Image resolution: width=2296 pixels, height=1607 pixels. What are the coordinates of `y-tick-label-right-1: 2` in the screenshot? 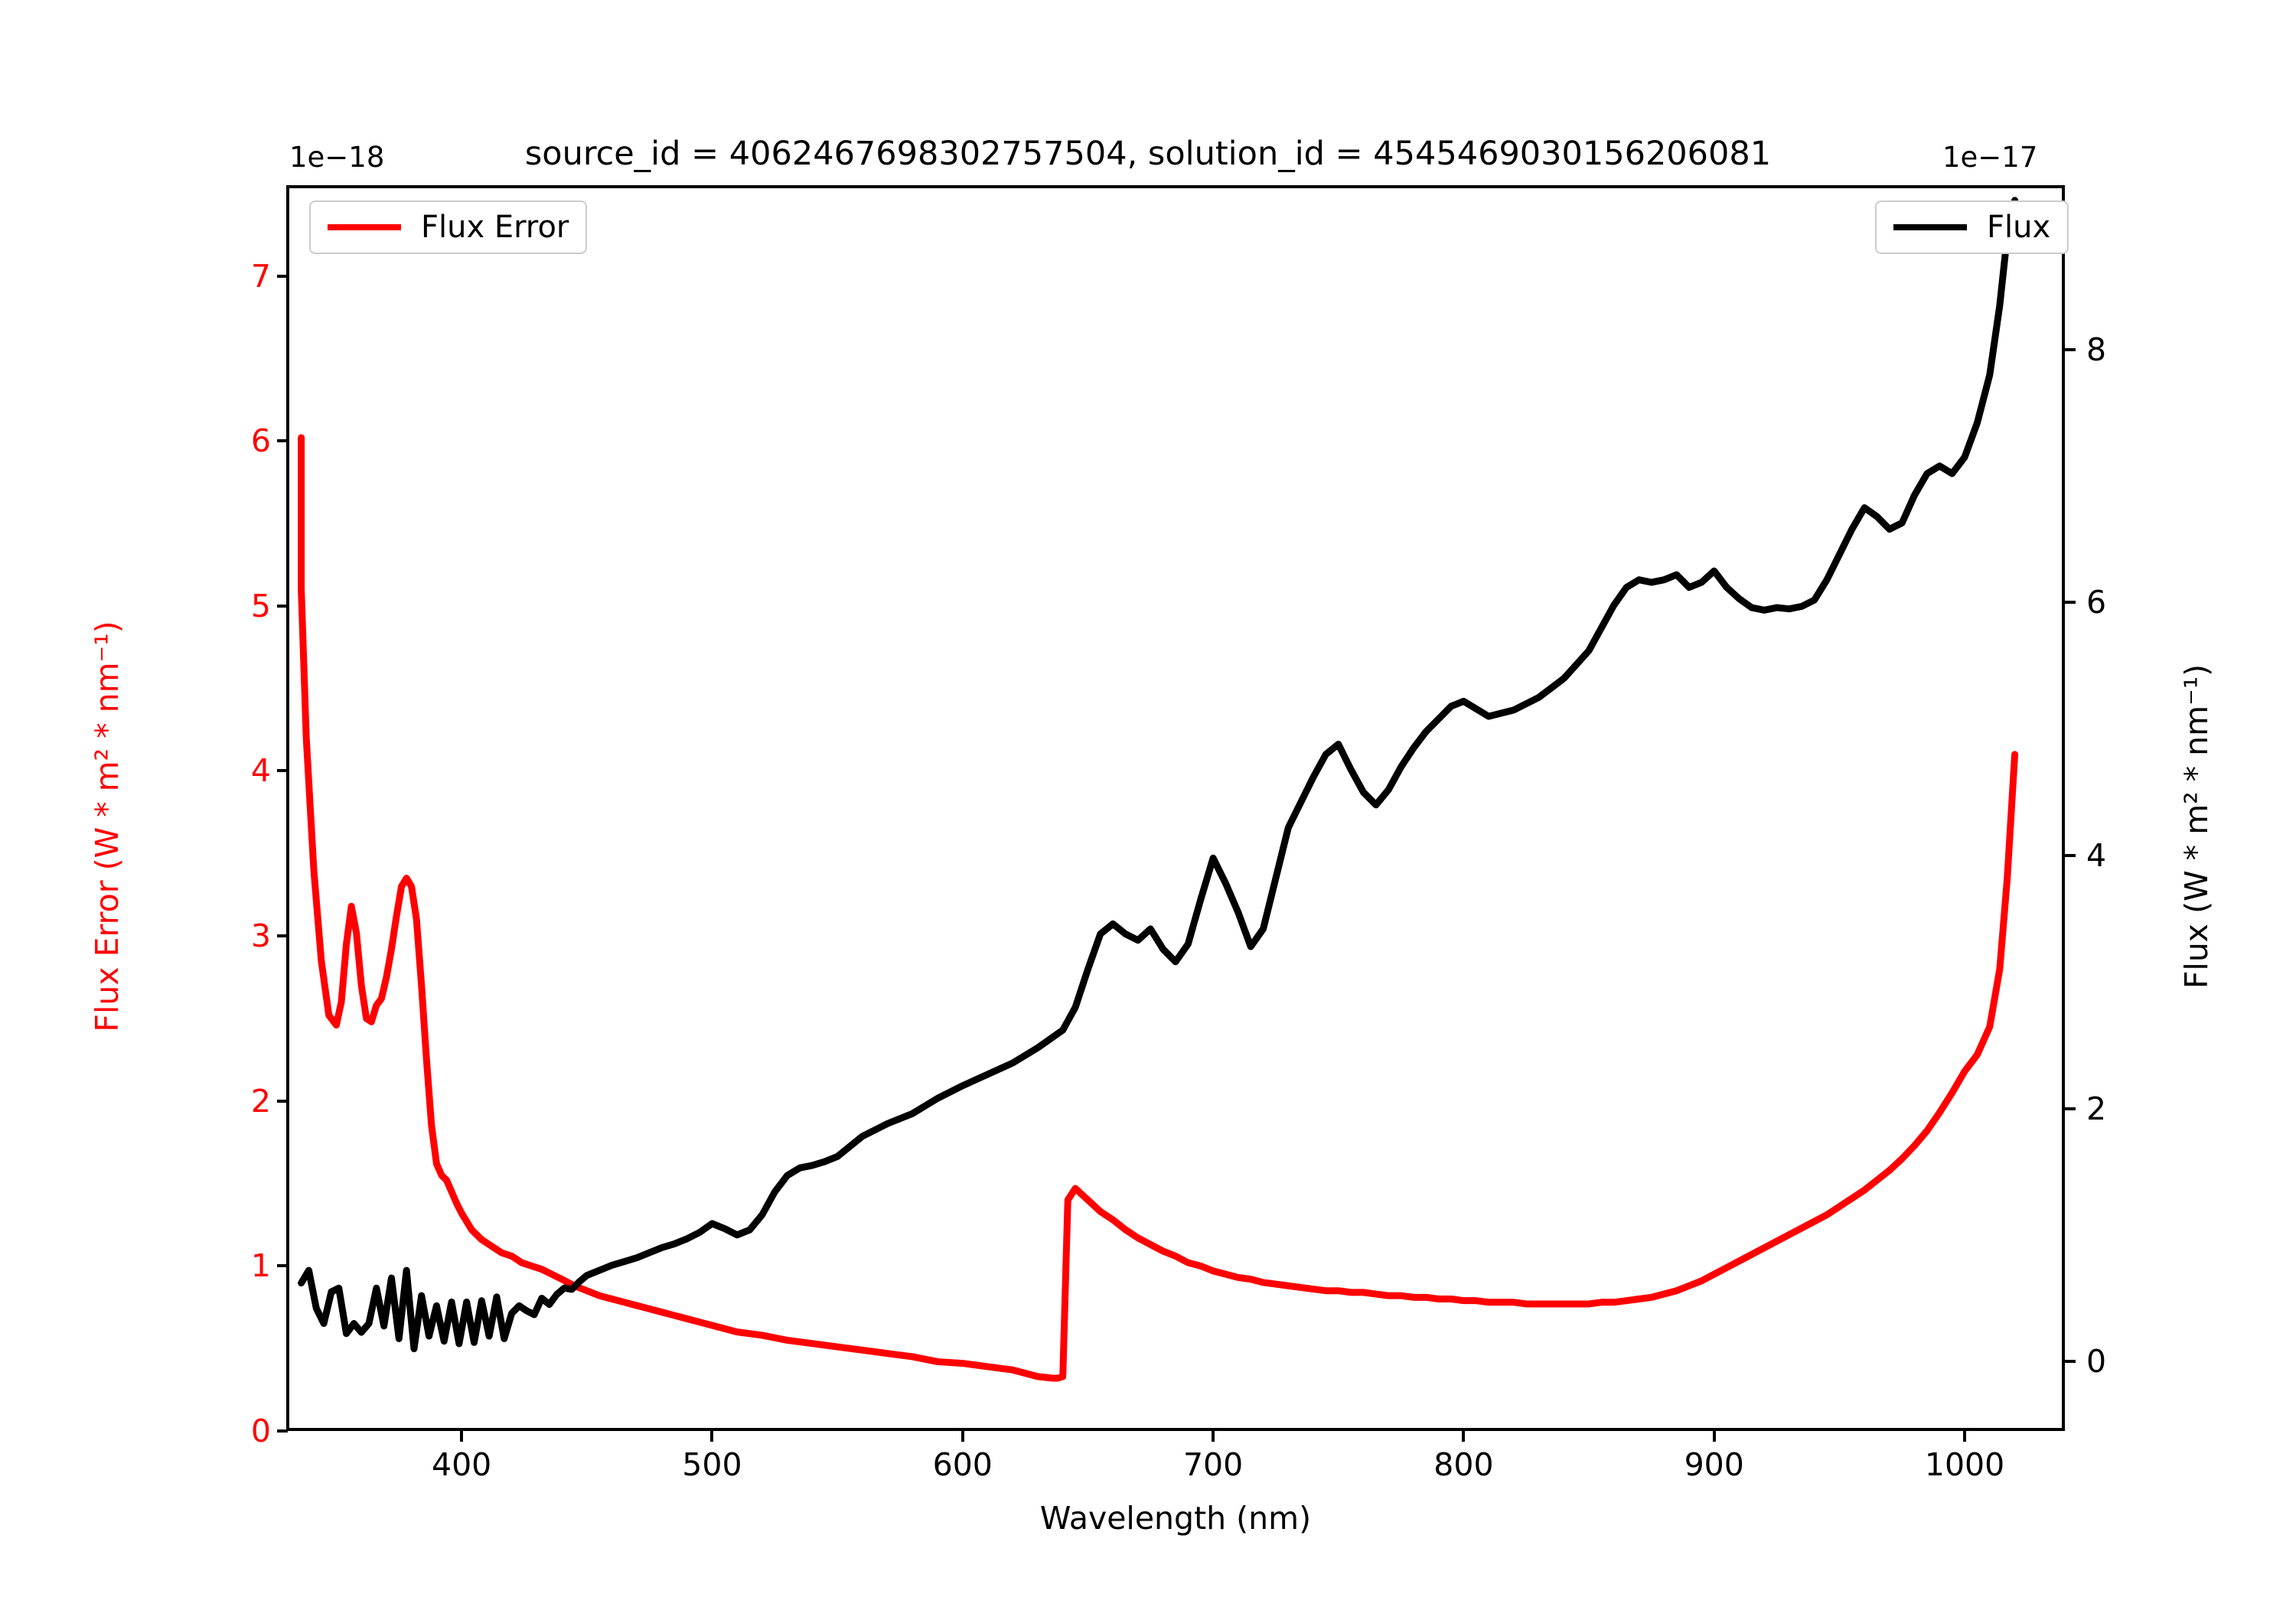 It's located at (2096, 1108).